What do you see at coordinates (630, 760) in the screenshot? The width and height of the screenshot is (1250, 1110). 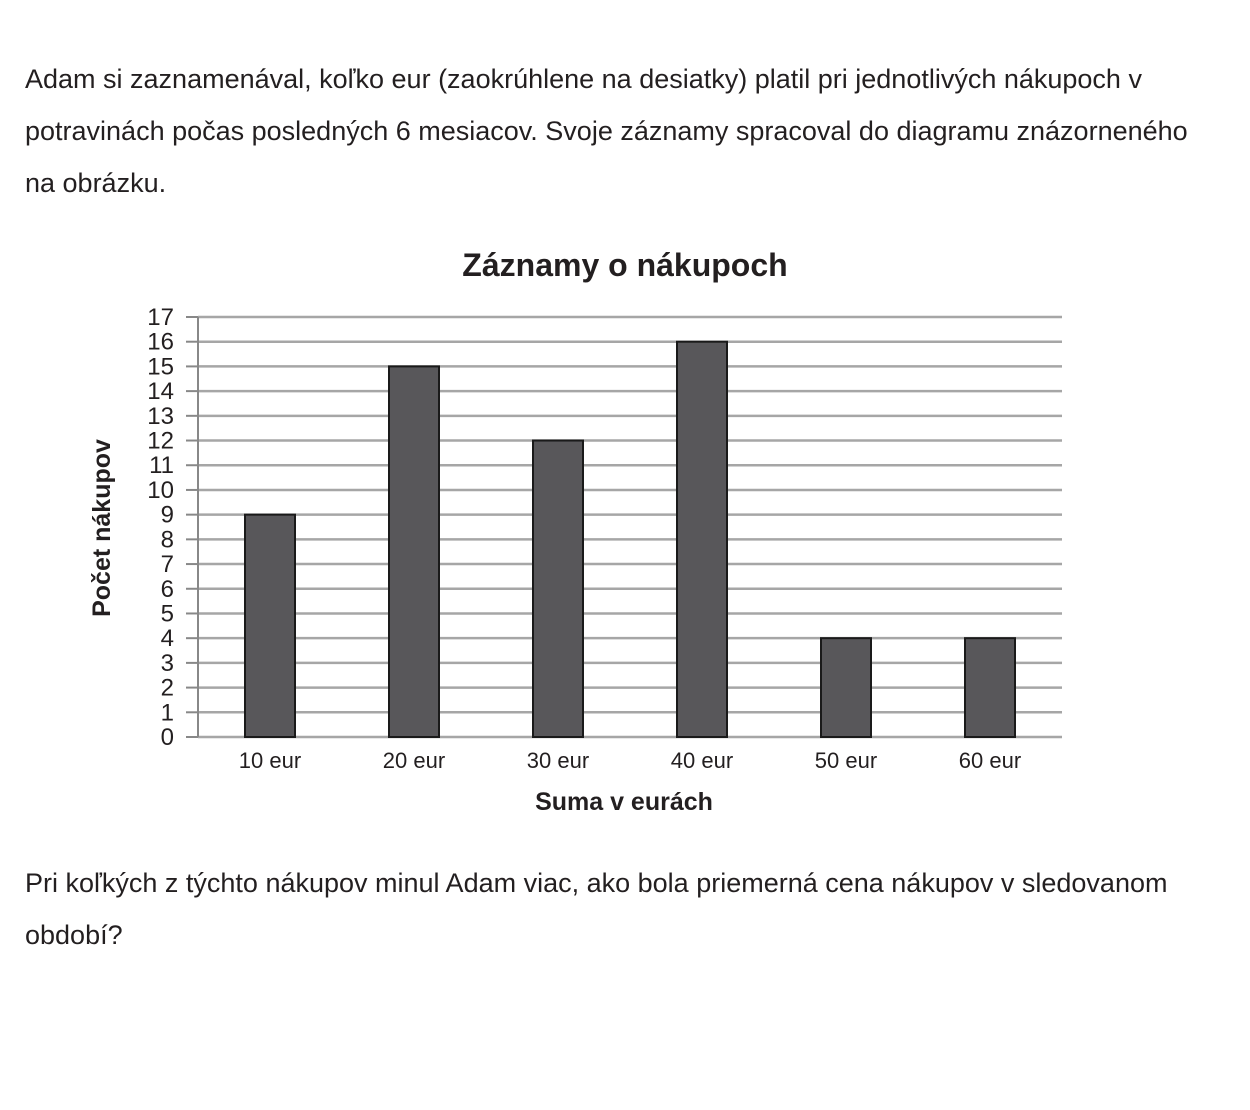 I see `x-axis-ticks: 10 eur 20 eur 30 eur 40 eur 50 eur 60 eur` at bounding box center [630, 760].